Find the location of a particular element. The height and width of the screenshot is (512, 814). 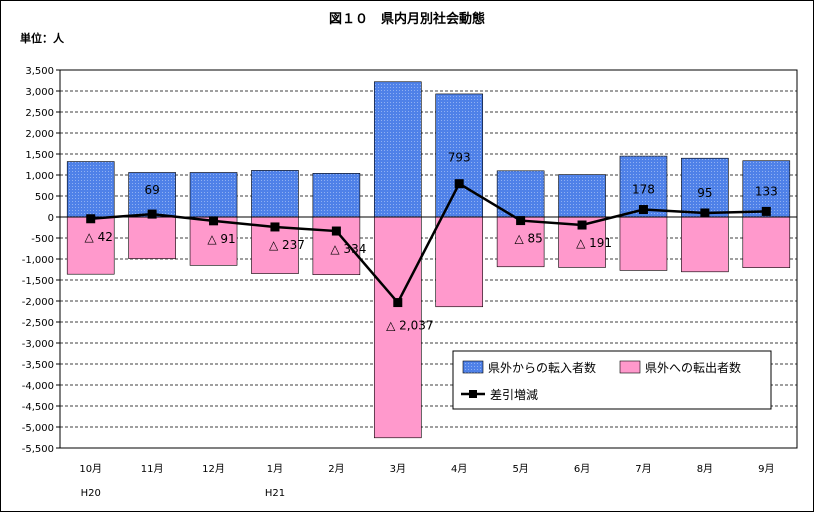

legend-marker-net is located at coordinates (473, 394).